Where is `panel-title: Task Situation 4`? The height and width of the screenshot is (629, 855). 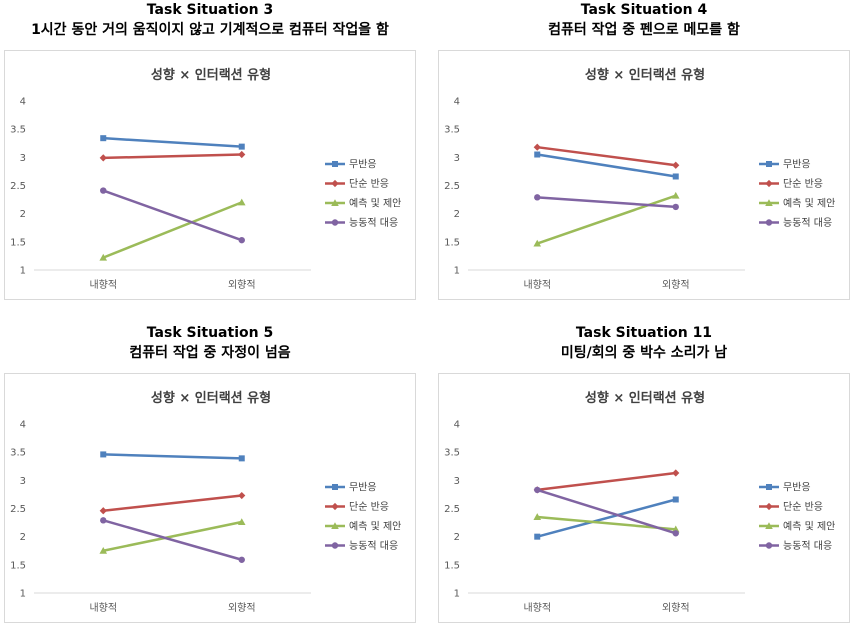 panel-title: Task Situation 4 is located at coordinates (644, 10).